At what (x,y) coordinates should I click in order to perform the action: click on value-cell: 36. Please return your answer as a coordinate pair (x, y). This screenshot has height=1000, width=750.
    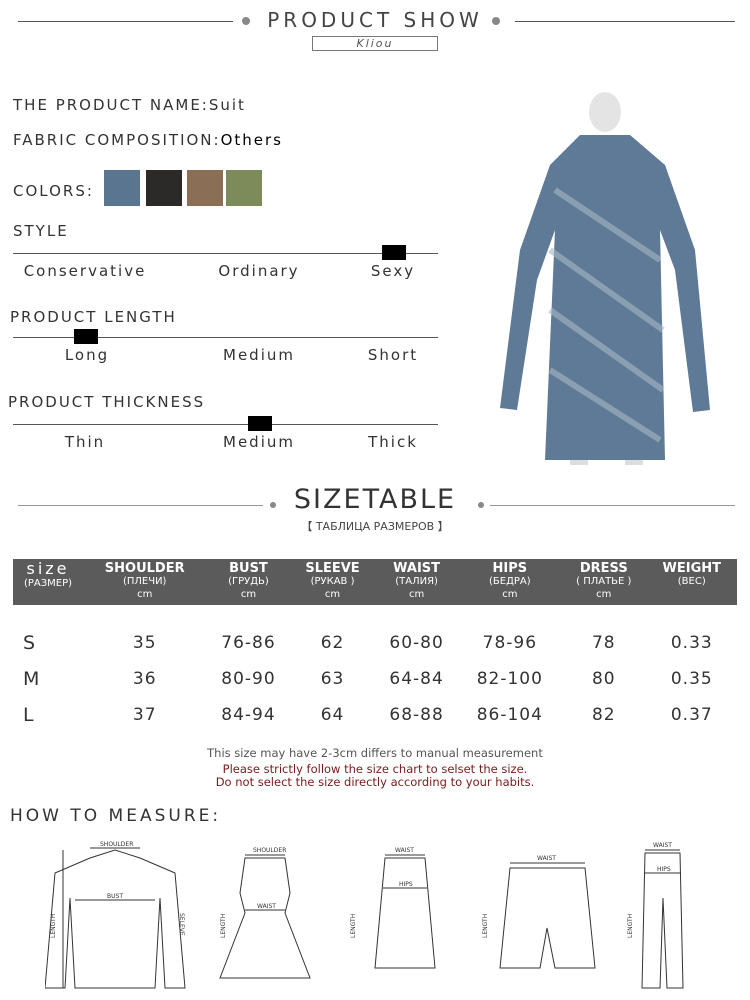
    Looking at the image, I should click on (144, 679).